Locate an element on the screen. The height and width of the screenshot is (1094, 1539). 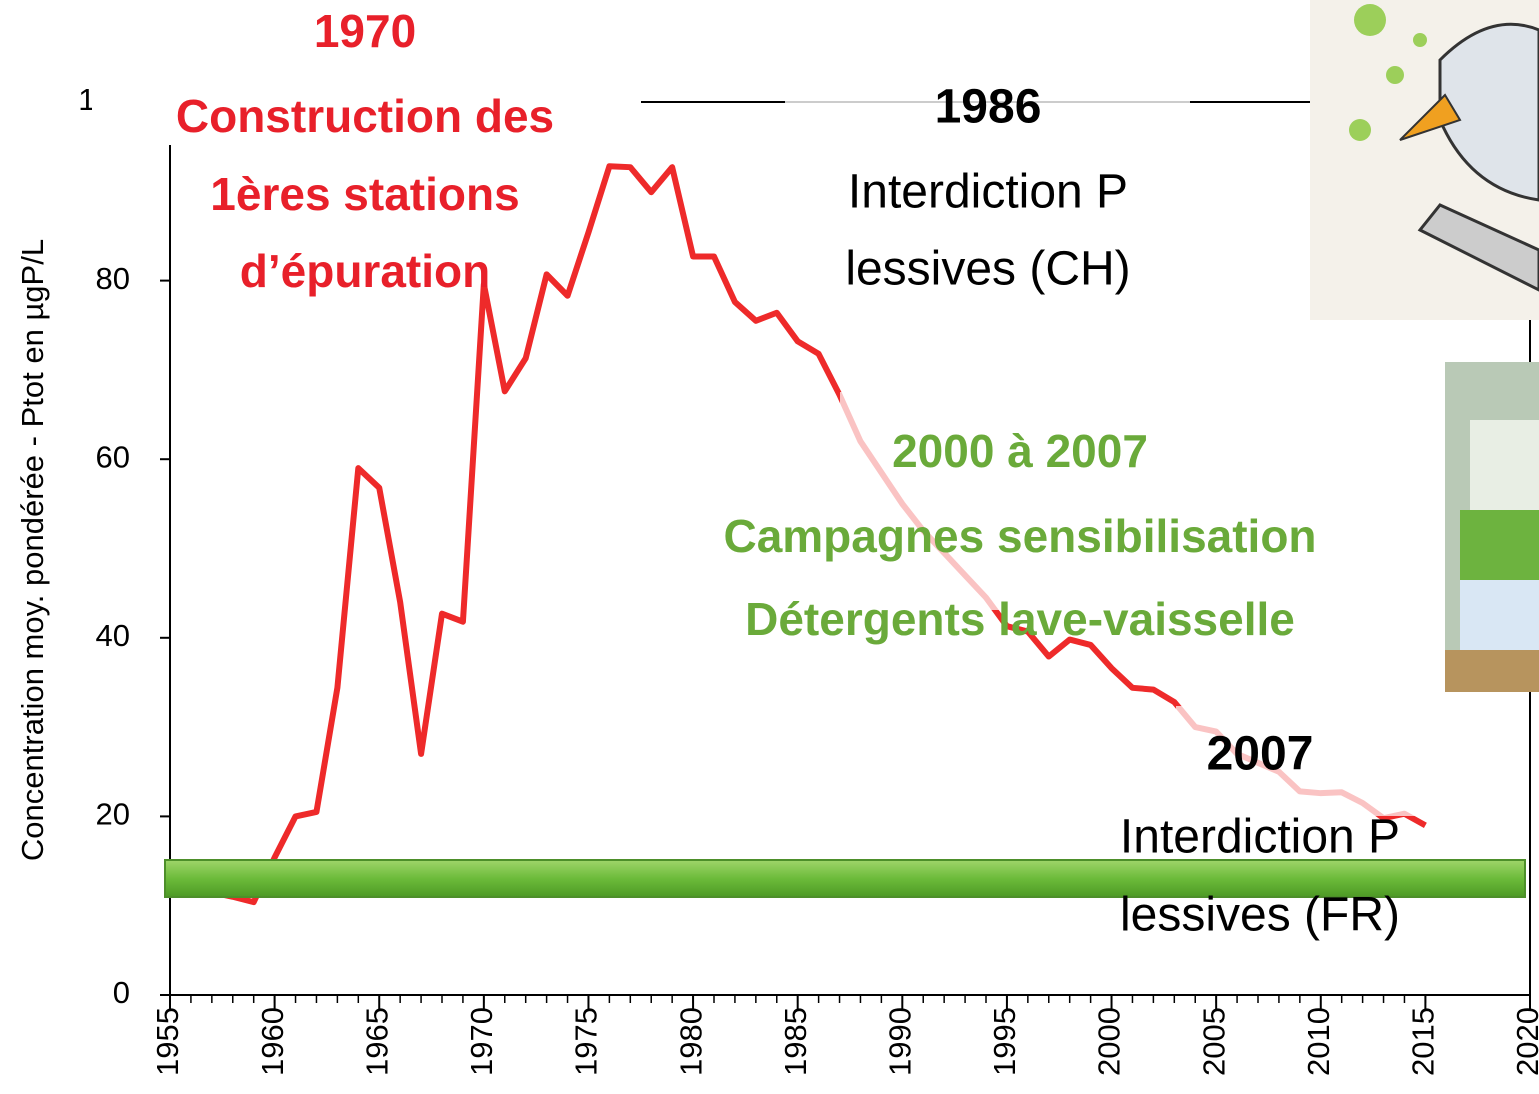
annotation: Construction des is located at coordinates (365, 116).